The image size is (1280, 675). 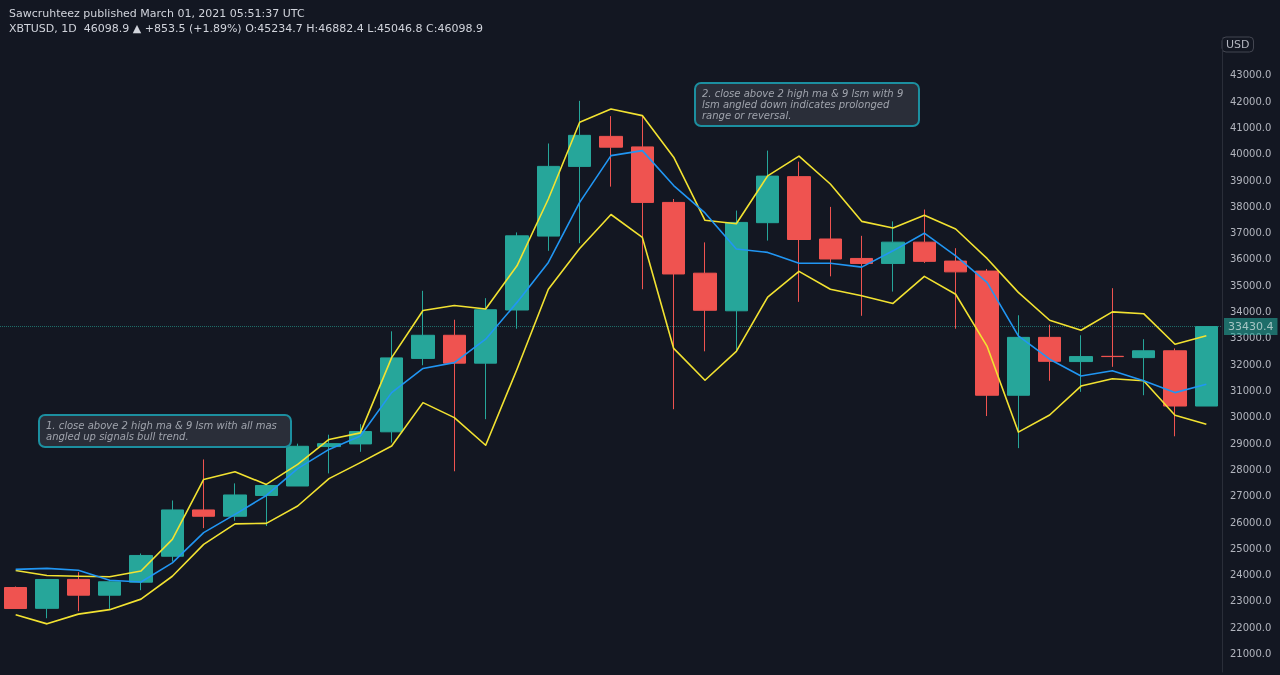 What do you see at coordinates (1251, 522) in the screenshot?
I see `y-tick-label: 26000.0` at bounding box center [1251, 522].